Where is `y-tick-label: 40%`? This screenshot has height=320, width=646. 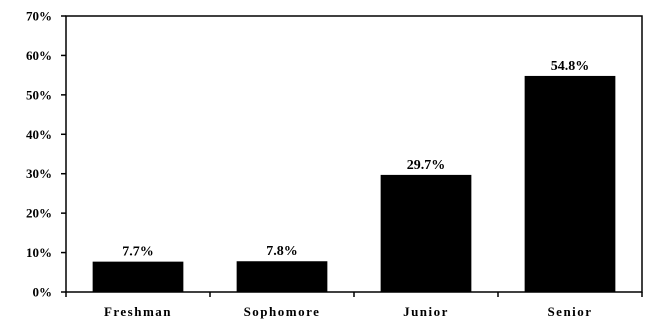 y-tick-label: 40% is located at coordinates (39, 134).